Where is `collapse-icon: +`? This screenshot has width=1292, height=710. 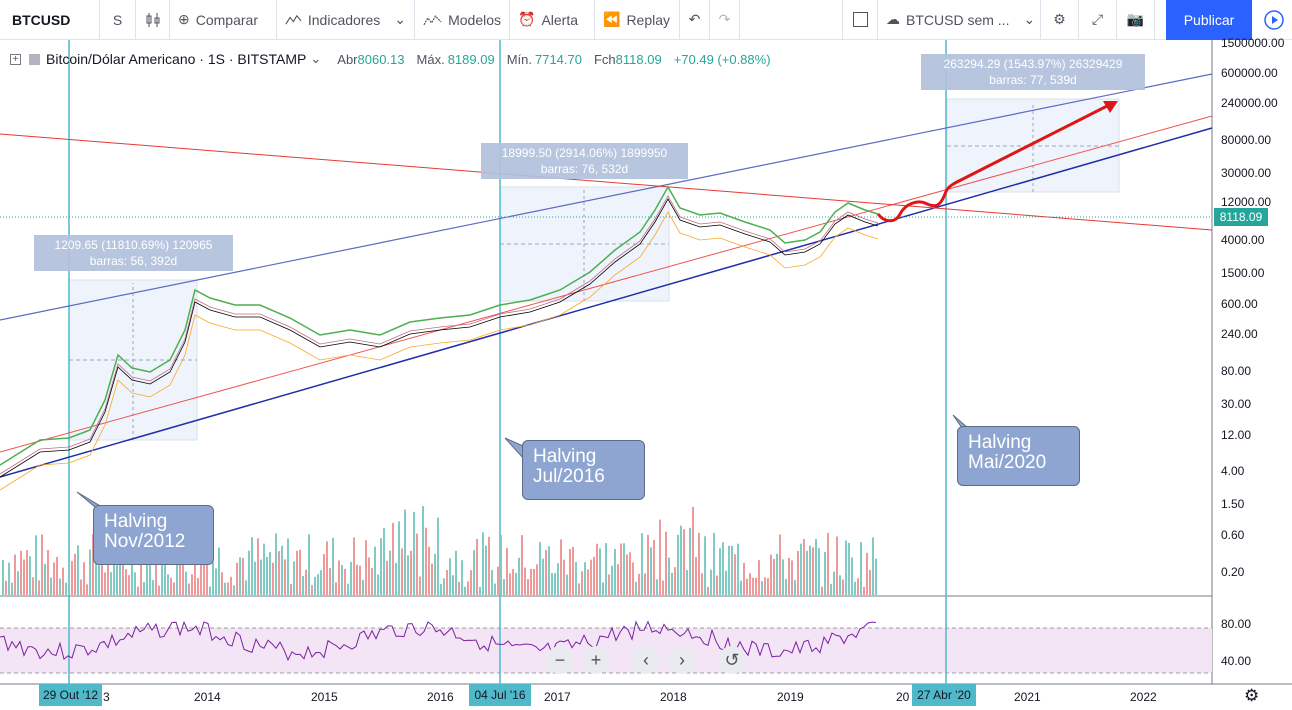
collapse-icon: + is located at coordinates (15, 59).